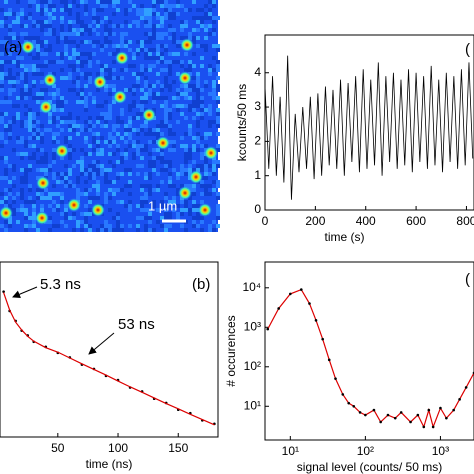 Image resolution: width=474 pixels, height=474 pixels. What do you see at coordinates (335, 378) in the screenshot?
I see `data-point` at bounding box center [335, 378].